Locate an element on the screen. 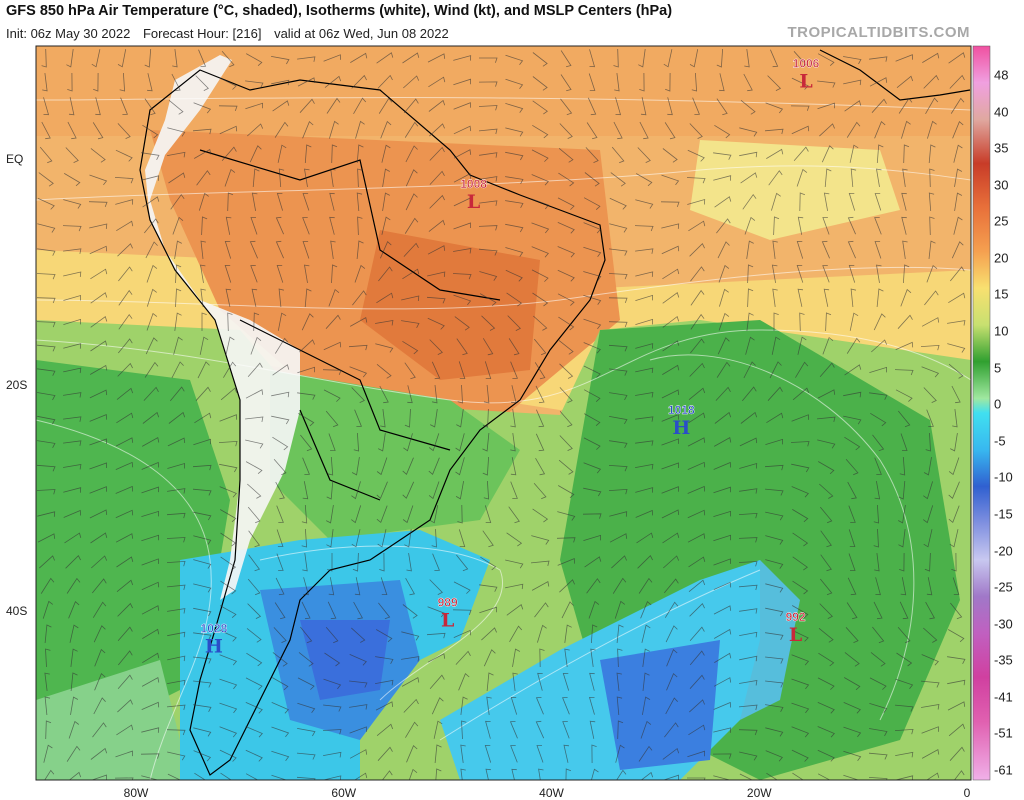  colorbar-tick-label: 15 is located at coordinates (1001, 294).